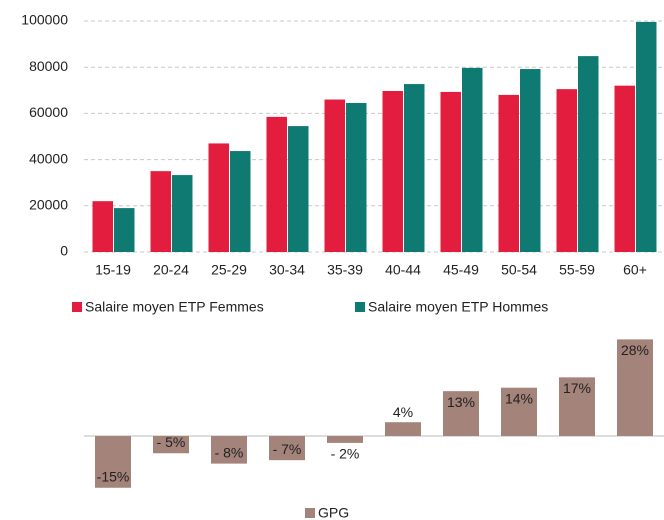  Describe the element at coordinates (577, 388) in the screenshot. I see `value-label: 17%` at that location.